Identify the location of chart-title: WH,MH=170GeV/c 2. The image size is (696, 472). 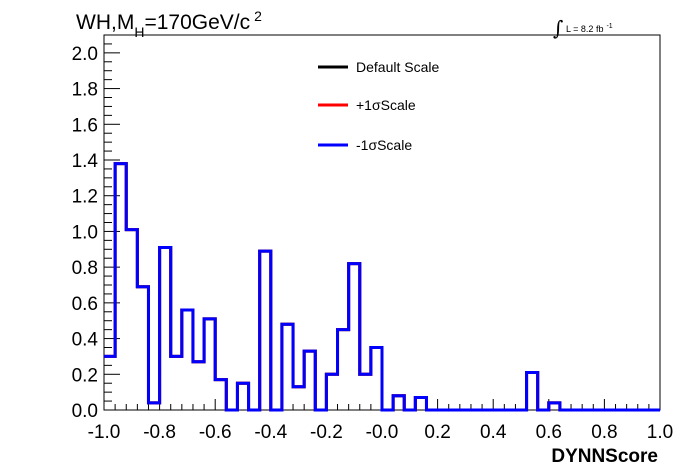
(169, 24).